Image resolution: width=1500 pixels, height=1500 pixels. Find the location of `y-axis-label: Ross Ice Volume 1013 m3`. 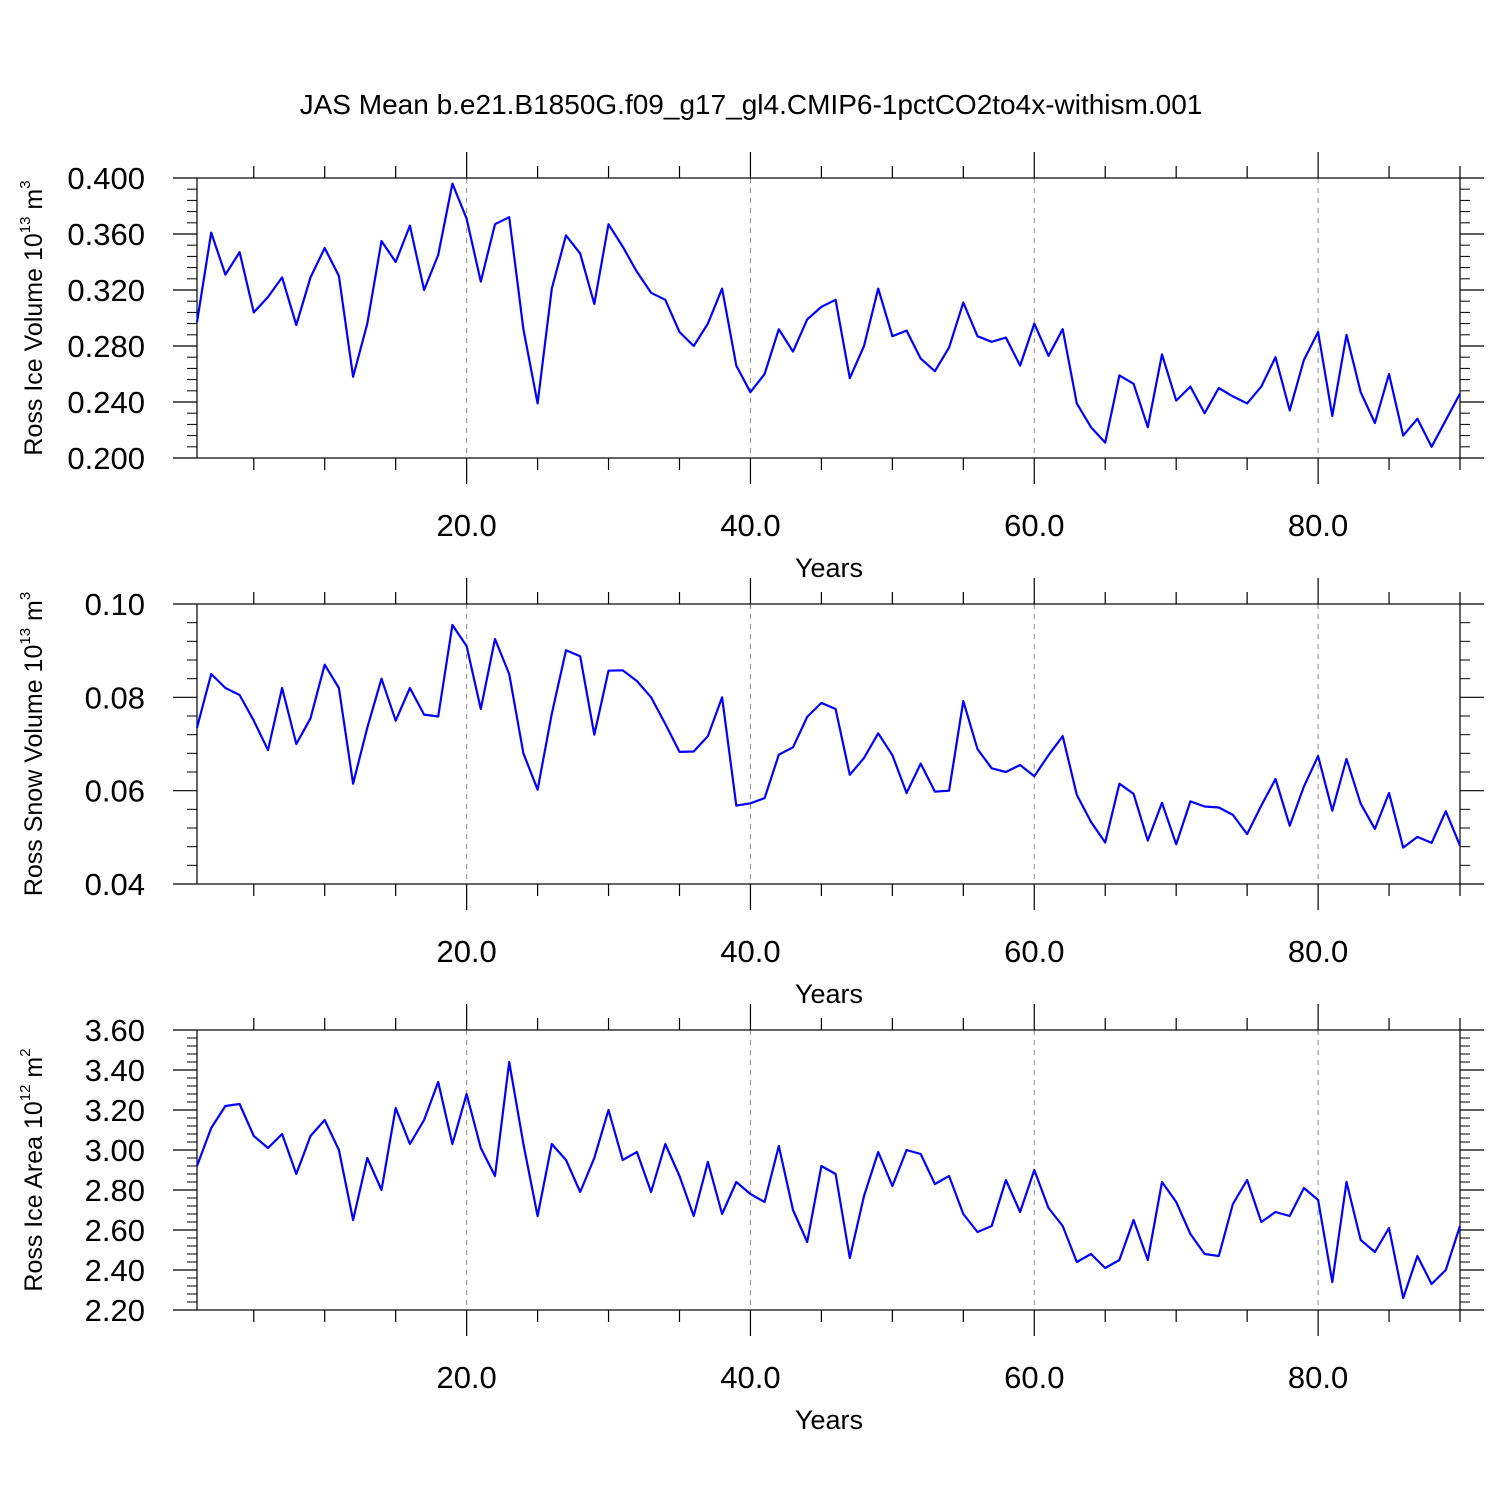

y-axis-label: Ross Ice Volume 1013 m3 is located at coordinates (32, 317).